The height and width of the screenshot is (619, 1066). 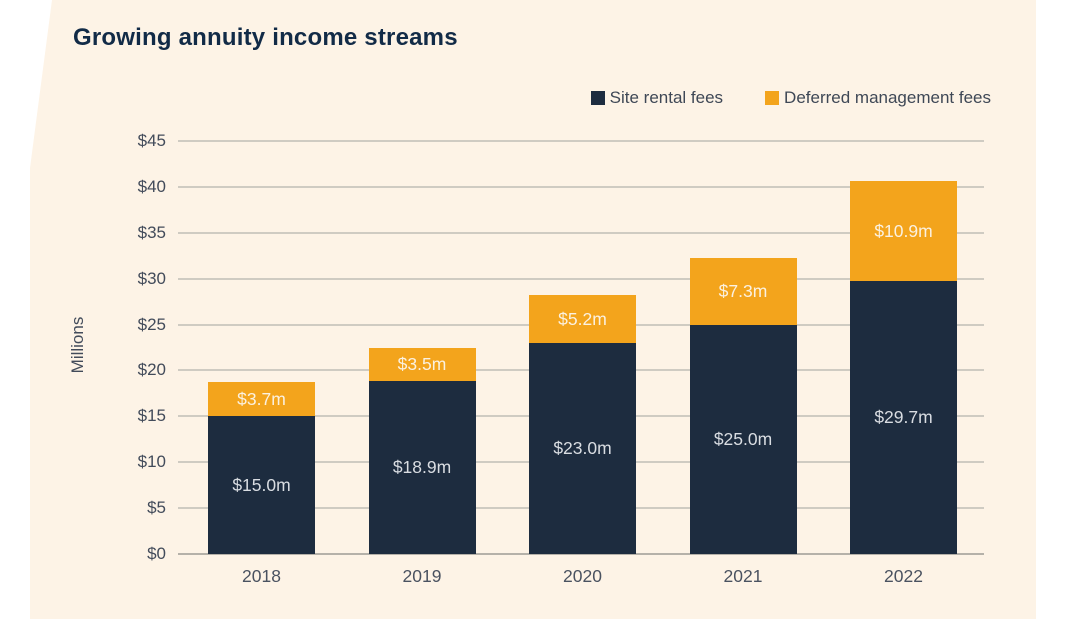 What do you see at coordinates (156, 508) in the screenshot?
I see `y-tick-label: $5` at bounding box center [156, 508].